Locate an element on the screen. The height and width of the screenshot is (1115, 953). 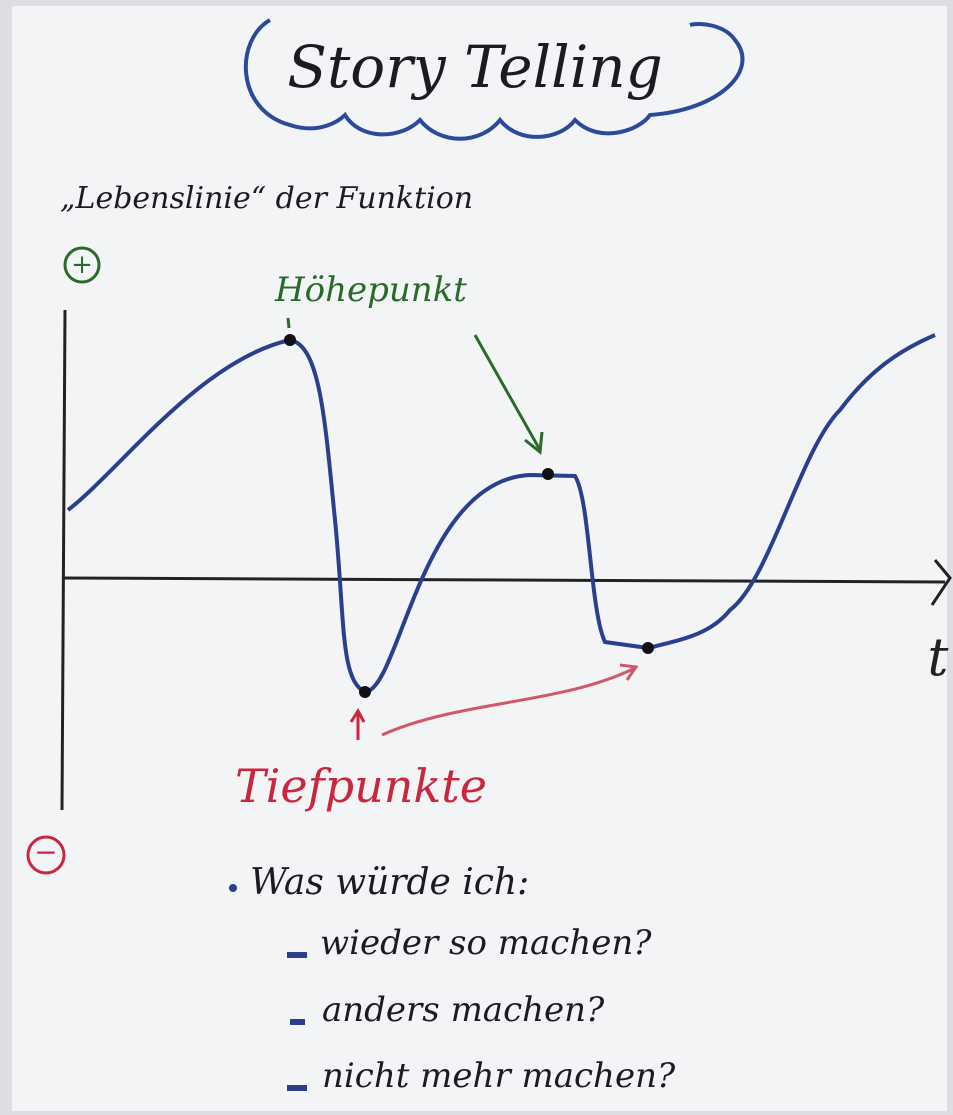
plus-label: + is located at coordinates (82, 265).